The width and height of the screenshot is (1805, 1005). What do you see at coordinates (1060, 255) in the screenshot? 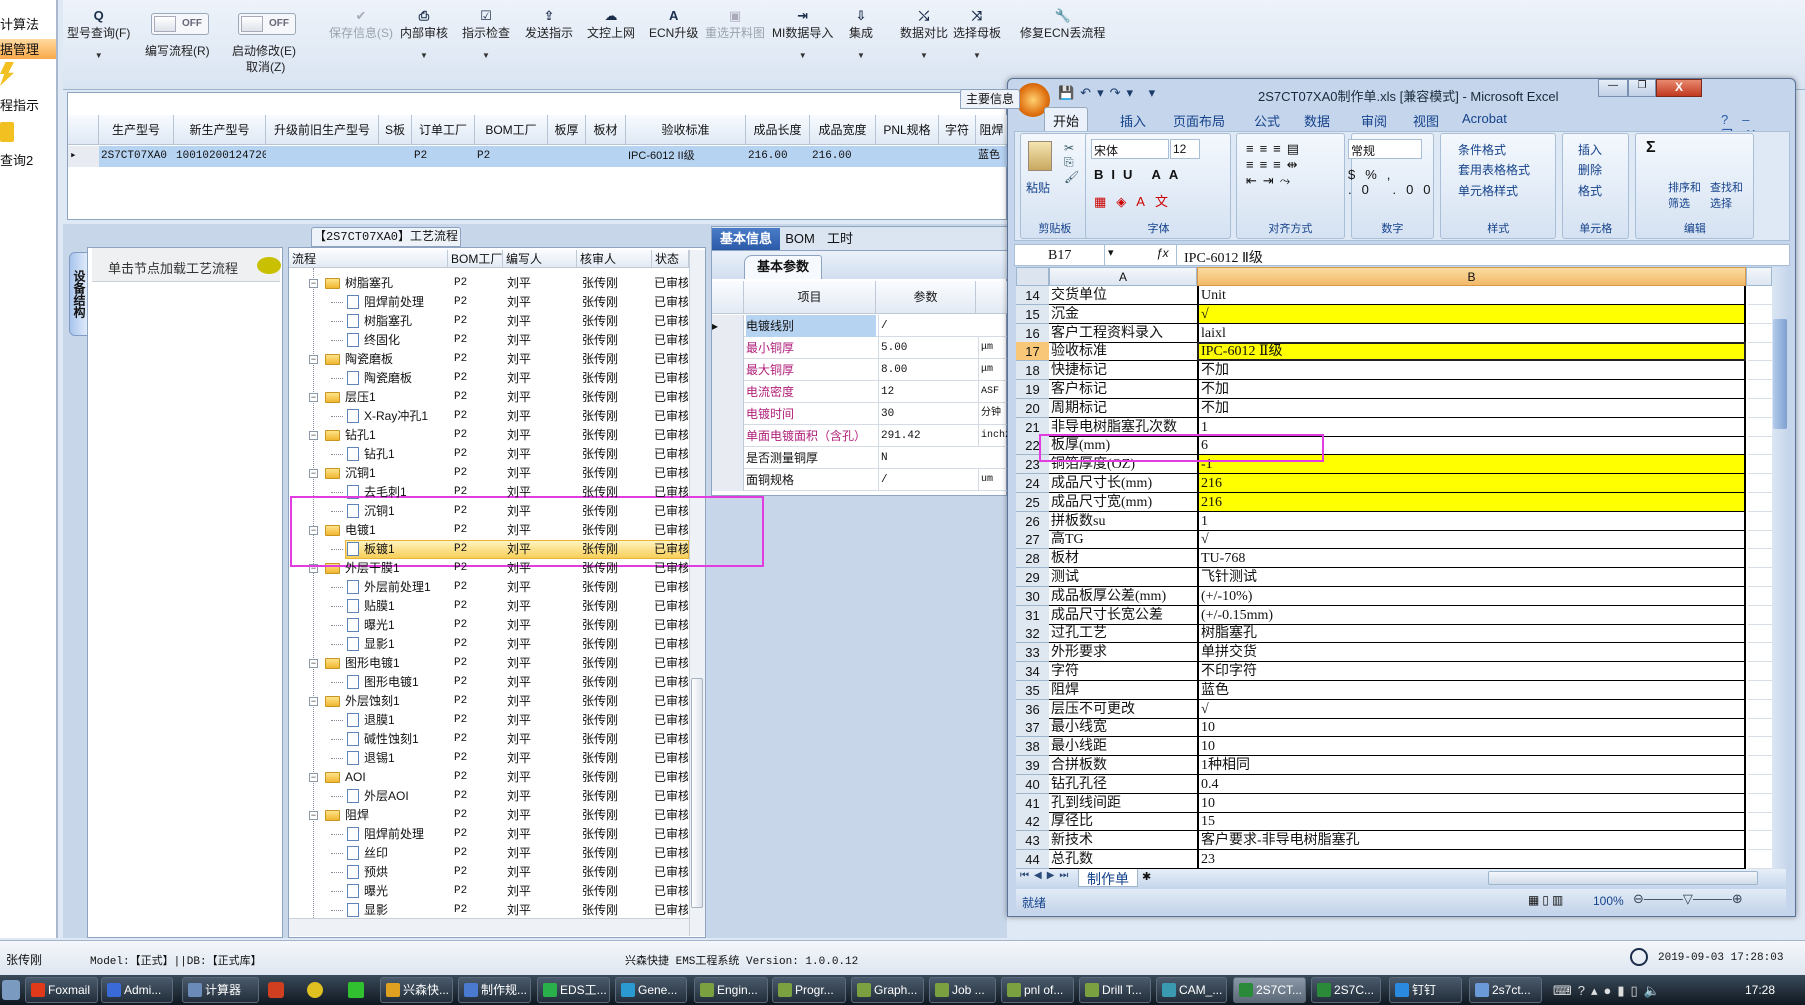
I see `name-box: B17` at bounding box center [1060, 255].